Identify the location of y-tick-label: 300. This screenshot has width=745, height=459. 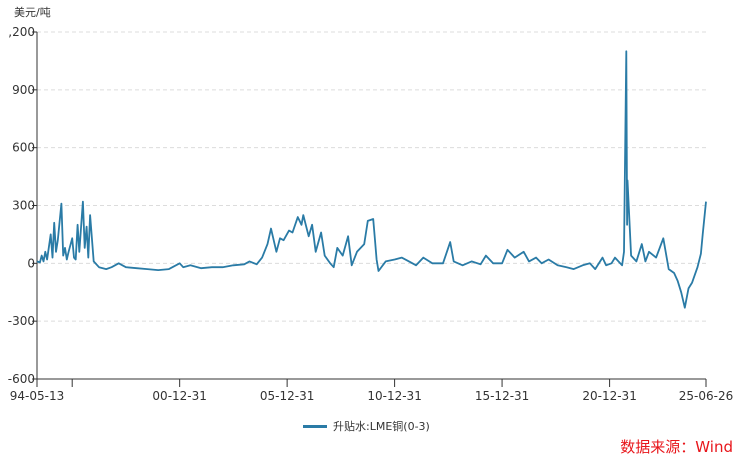
(23, 206).